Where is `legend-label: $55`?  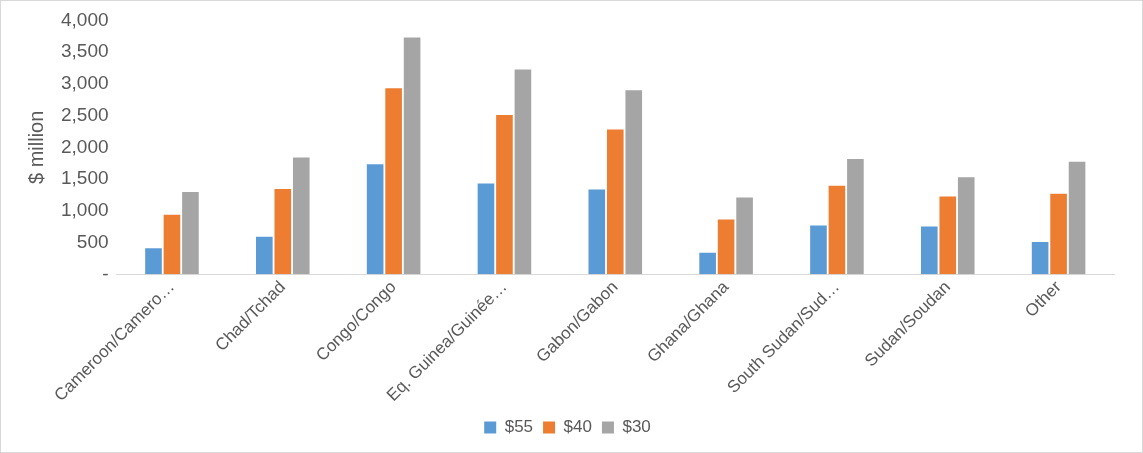
legend-label: $55 is located at coordinates (519, 427).